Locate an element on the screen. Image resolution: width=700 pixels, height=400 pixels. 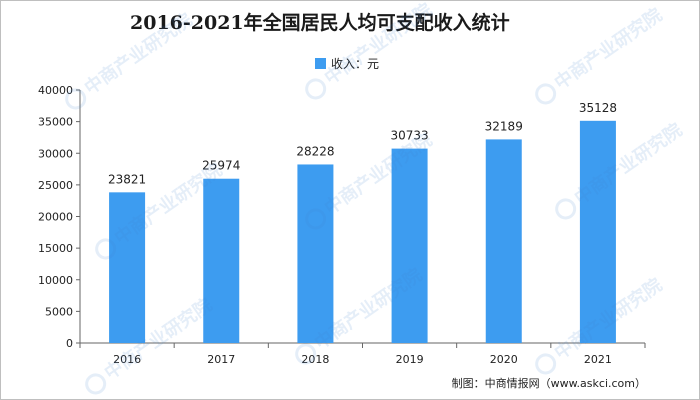
chart-title: 2016-2021年全国居民人均可支配收入统计 is located at coordinates (320, 23).